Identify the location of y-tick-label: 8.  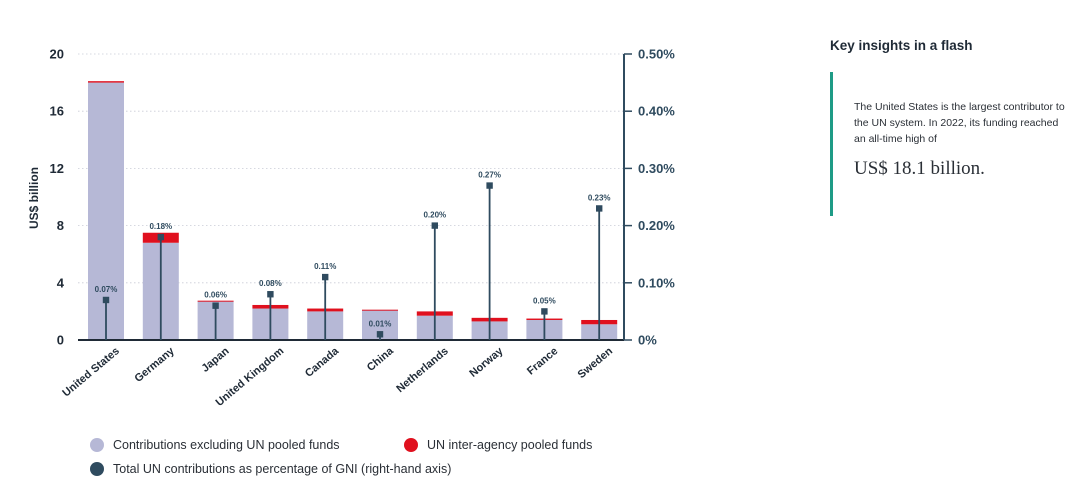
(60, 225).